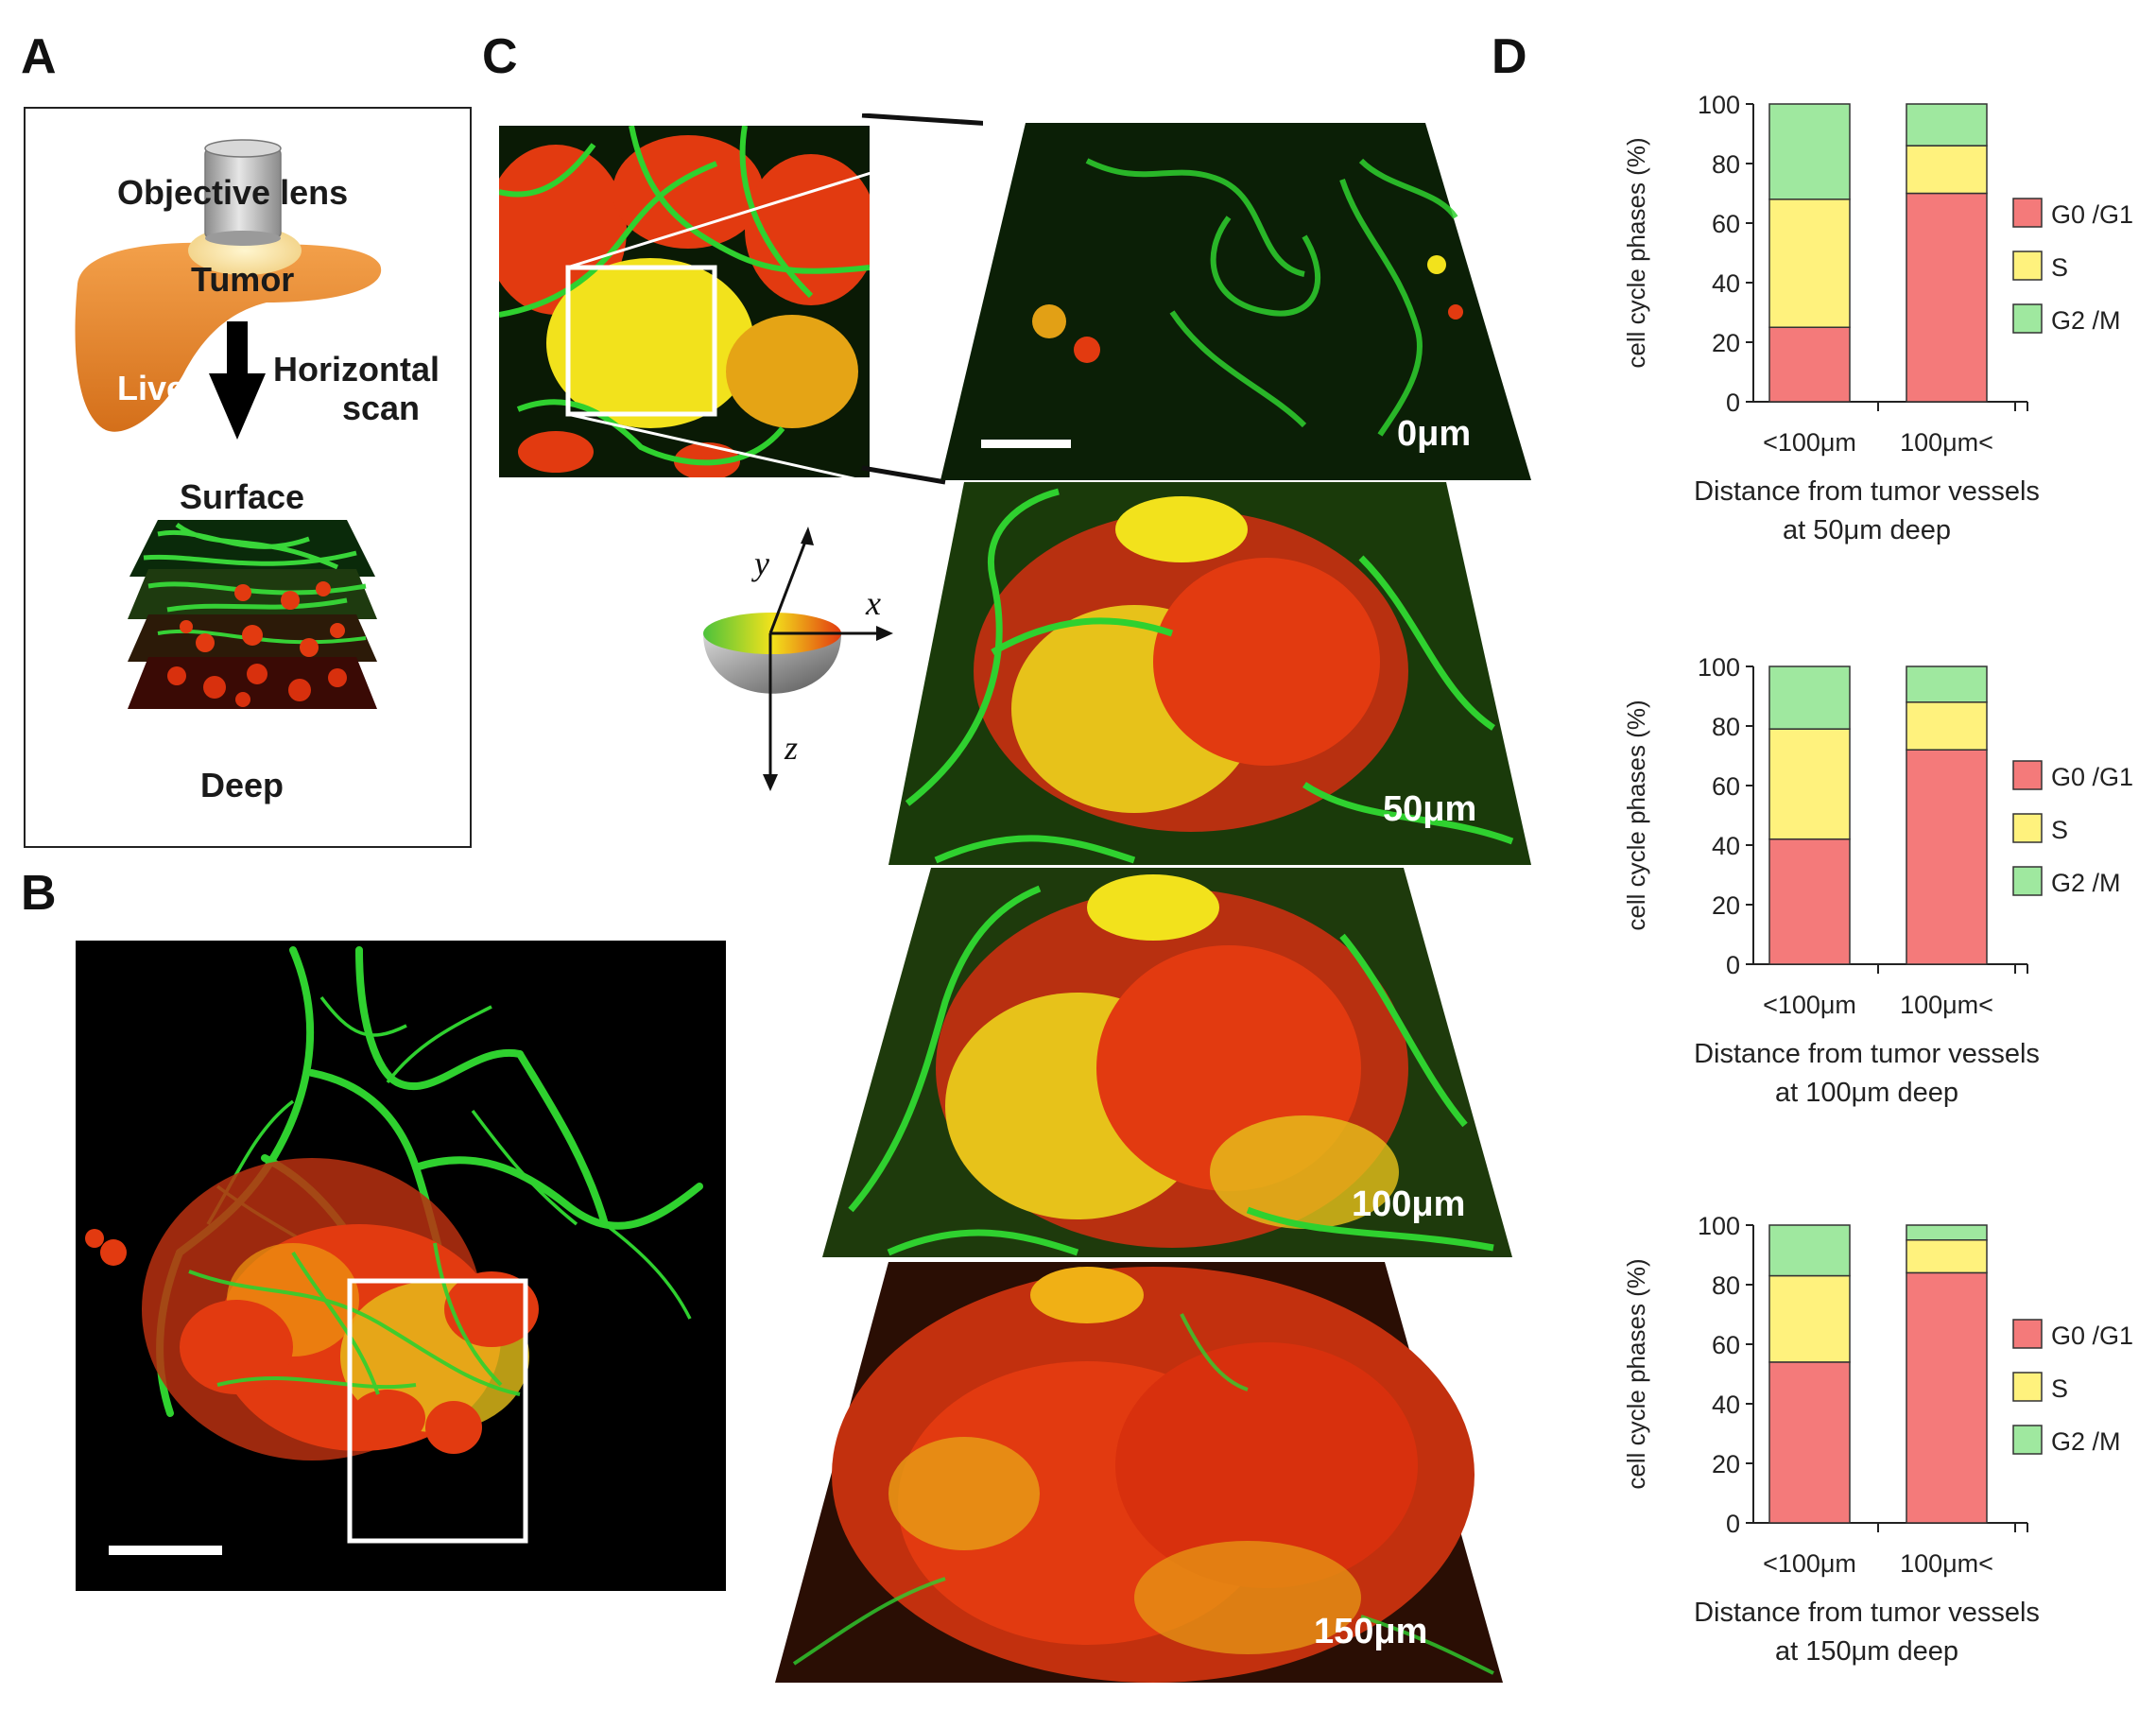  I want to click on inset-box-c, so click(641, 341).